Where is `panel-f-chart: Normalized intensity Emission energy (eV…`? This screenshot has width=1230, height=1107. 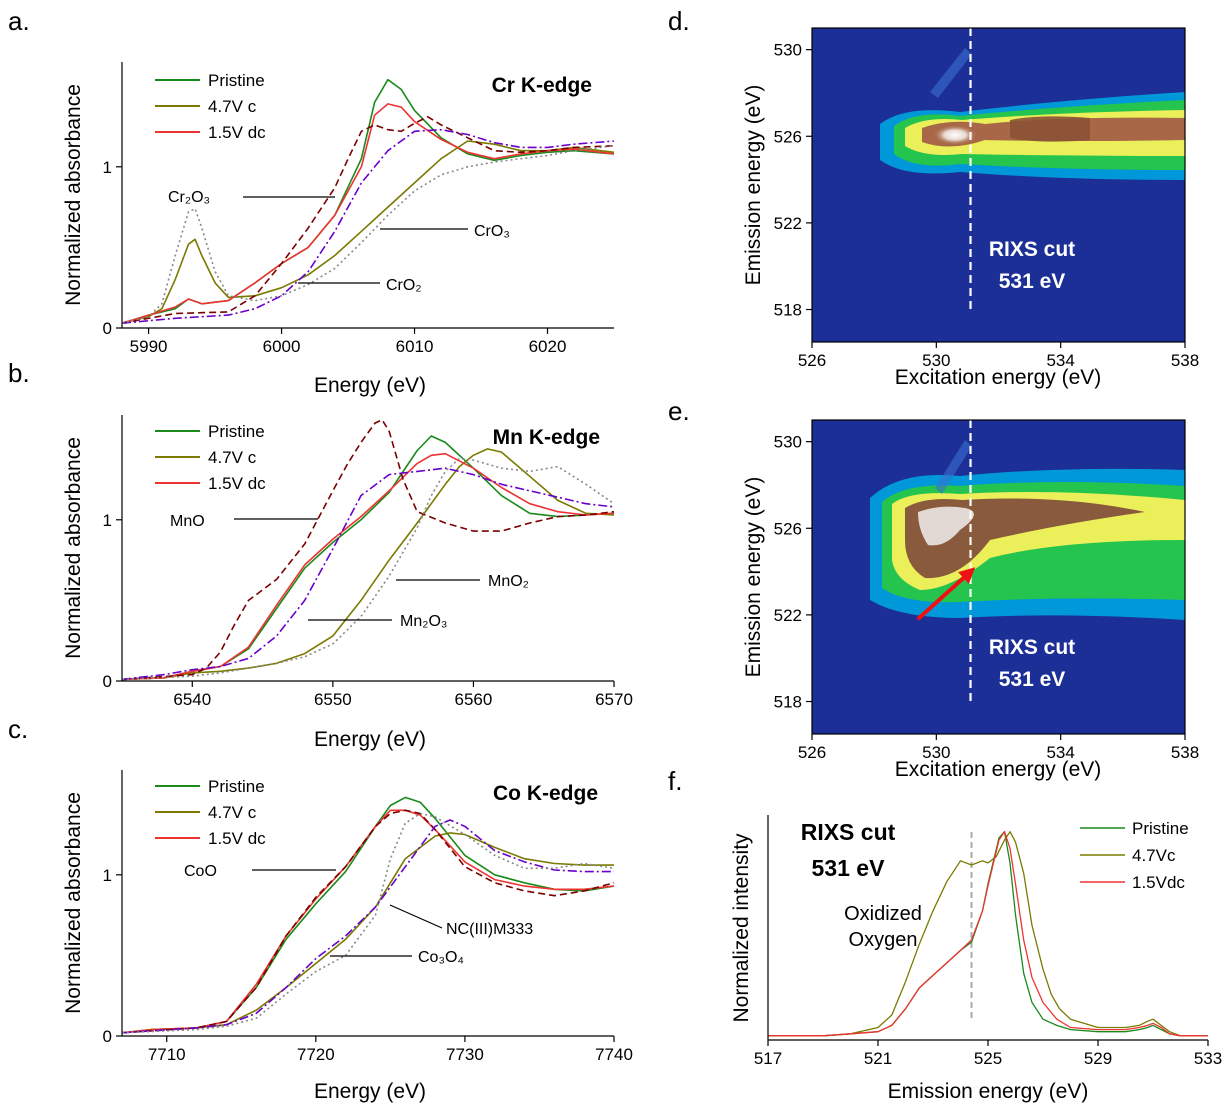 panel-f-chart: Normalized intensity Emission energy (eV… is located at coordinates (976, 959).